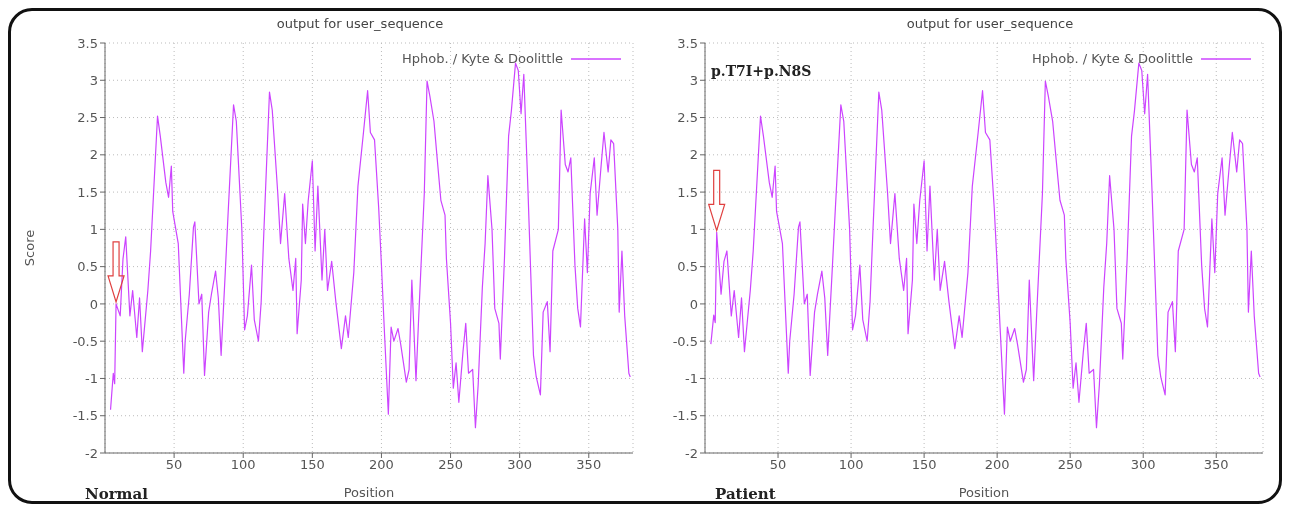 Image resolution: width=1294 pixels, height=514 pixels. What do you see at coordinates (29, 248) in the screenshot?
I see `y-axis-title: Score` at bounding box center [29, 248].